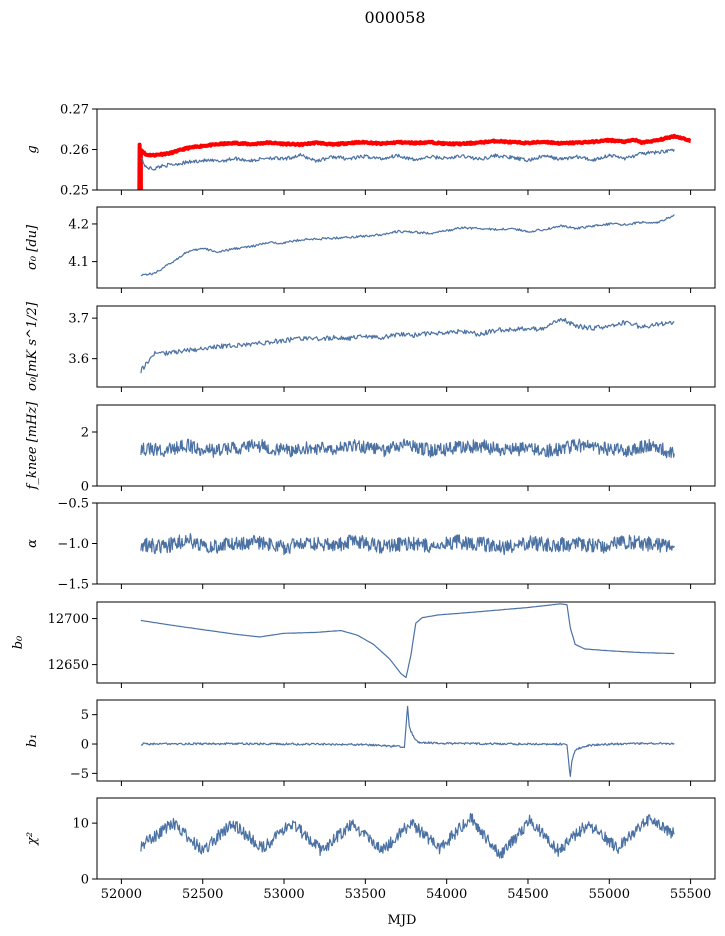  What do you see at coordinates (78, 359) in the screenshot?
I see `y-tick-label: 3.6` at bounding box center [78, 359].